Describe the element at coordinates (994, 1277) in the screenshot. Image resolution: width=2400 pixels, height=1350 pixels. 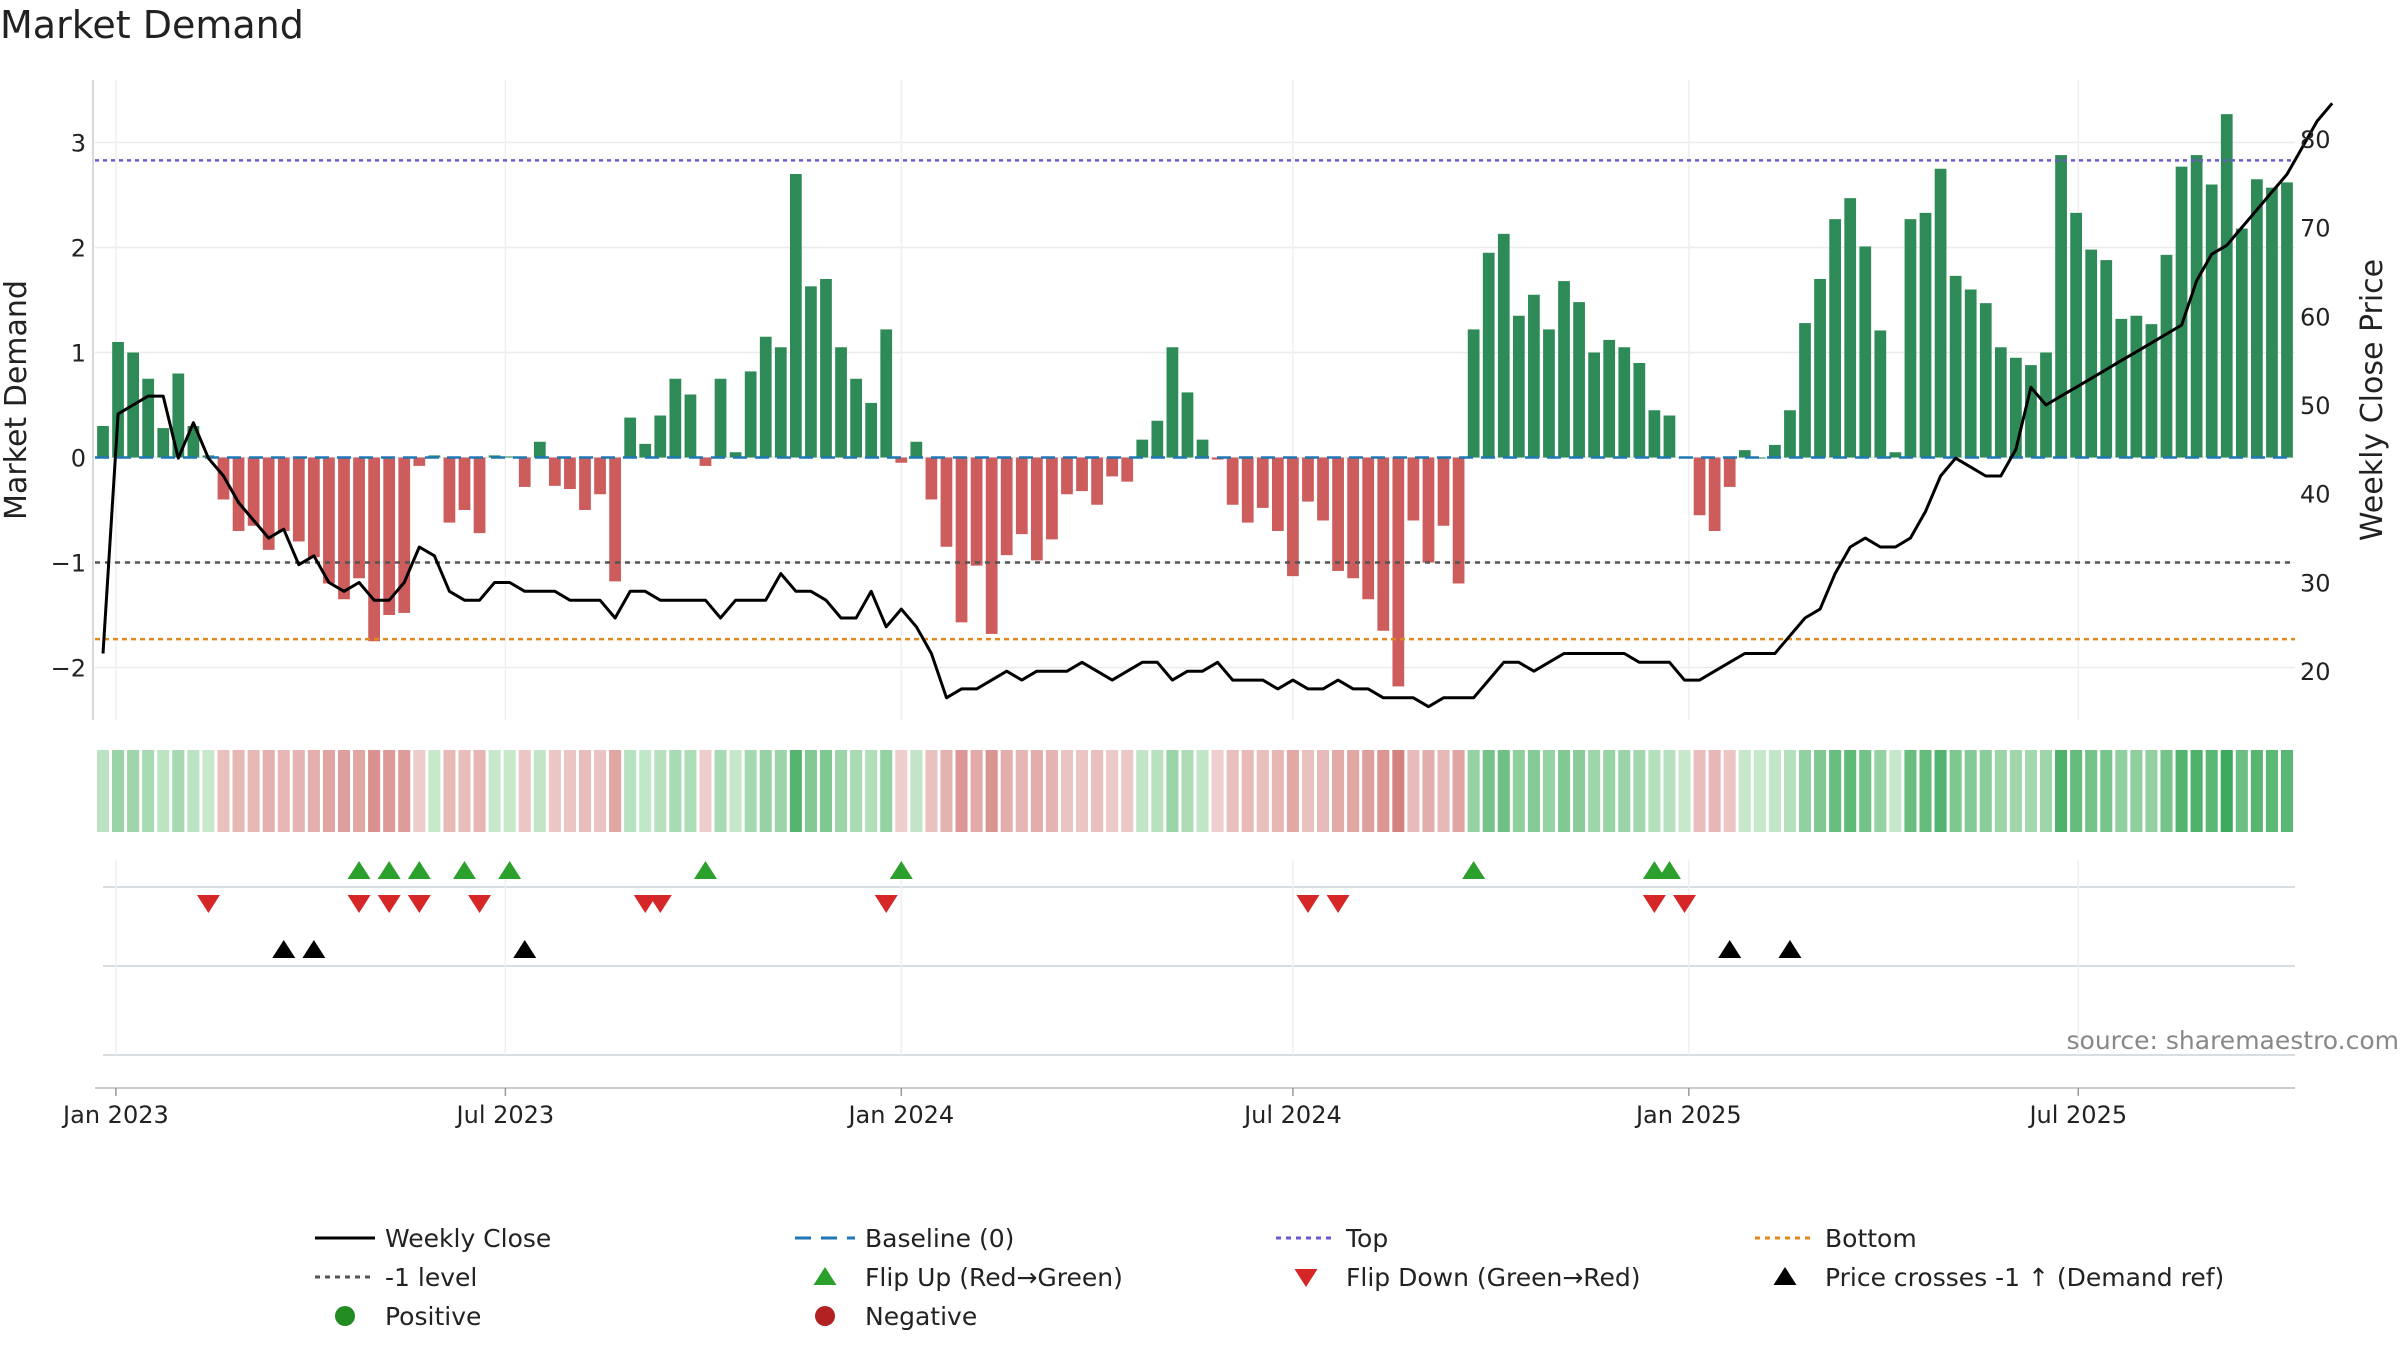
I see `legend-label: Flip Up (Red→Green)` at that location.